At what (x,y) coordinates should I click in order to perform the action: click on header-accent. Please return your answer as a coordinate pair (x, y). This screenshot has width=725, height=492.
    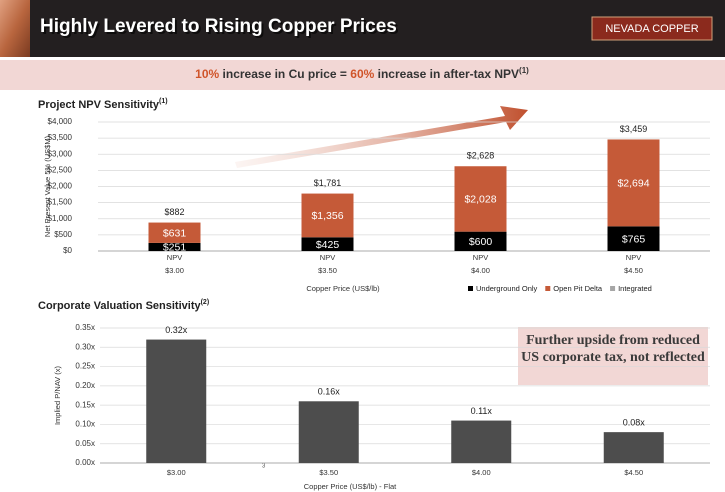
    Looking at the image, I should click on (15, 28).